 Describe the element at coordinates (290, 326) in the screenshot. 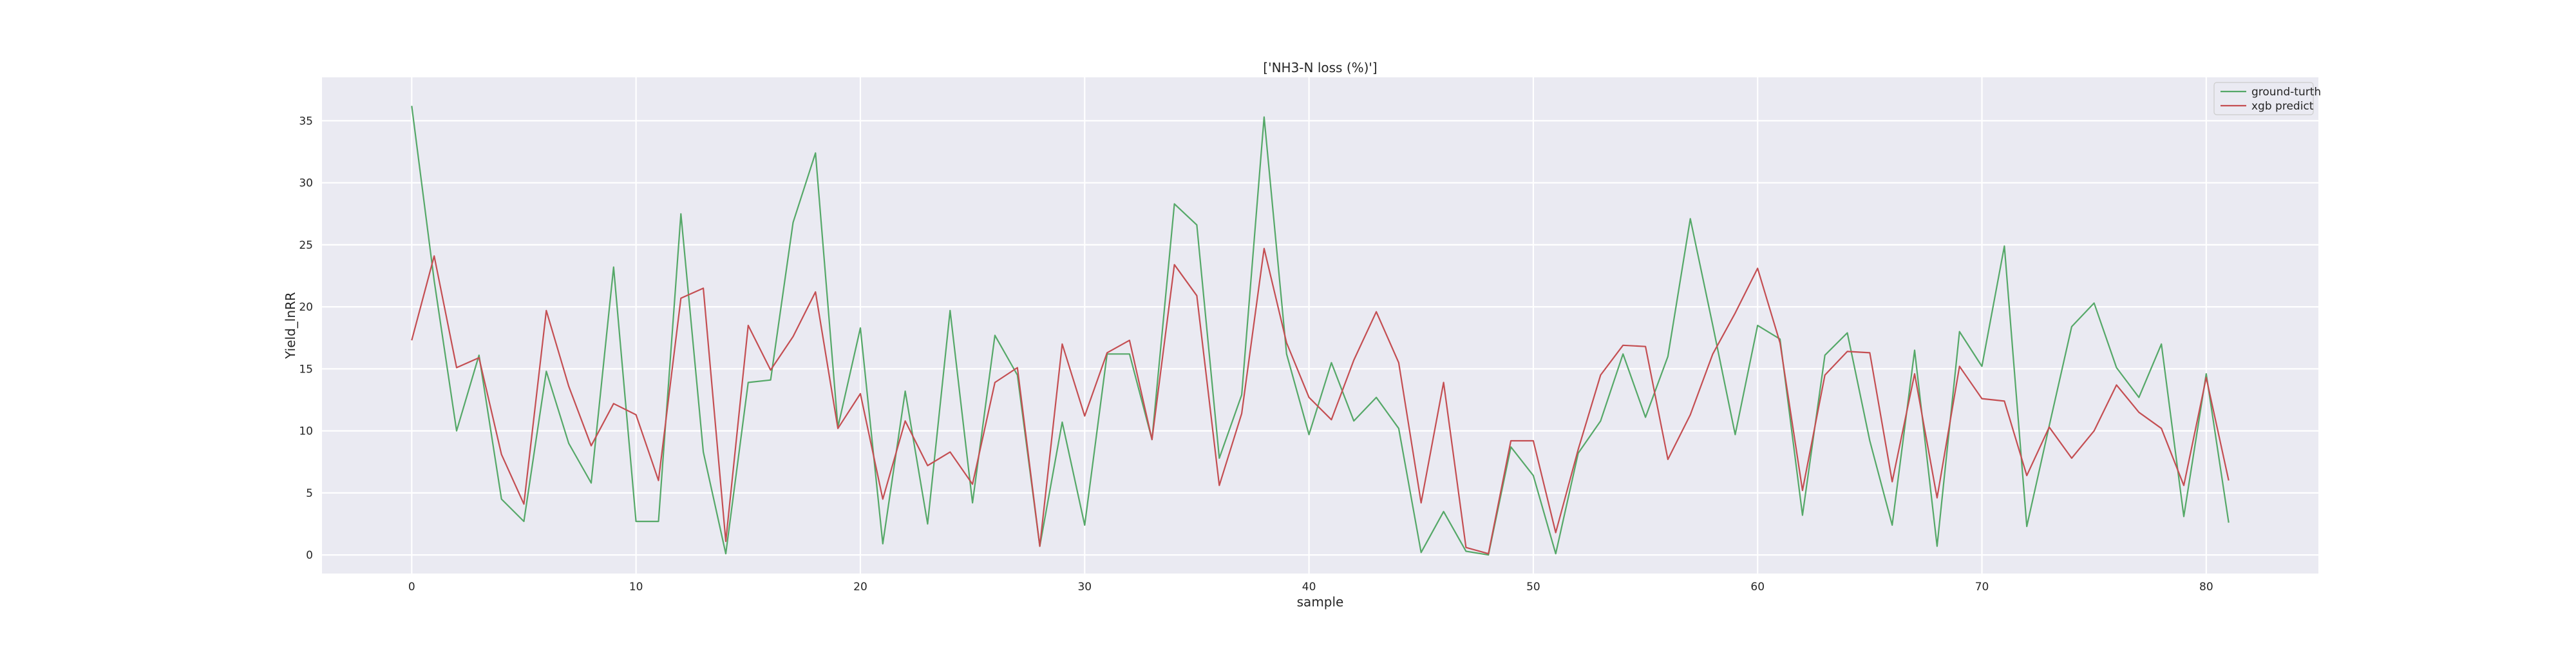

I see `y-axis-label: Yield_lnRR` at that location.